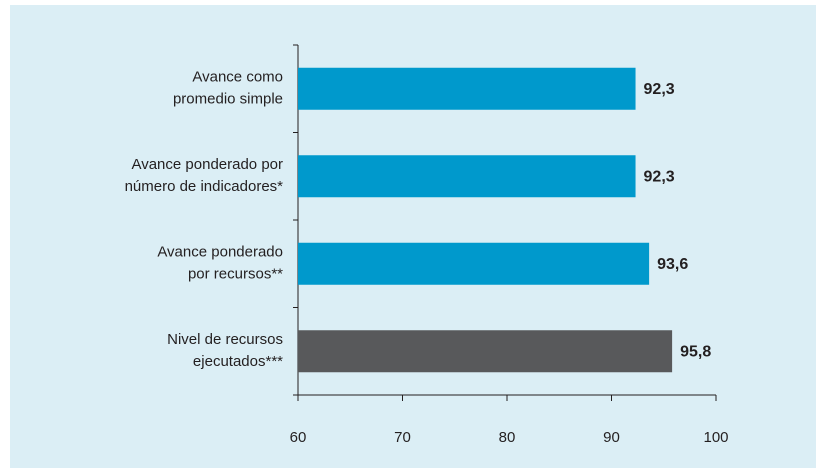 This screenshot has width=826, height=474. I want to click on value-label: 93,6, so click(672, 264).